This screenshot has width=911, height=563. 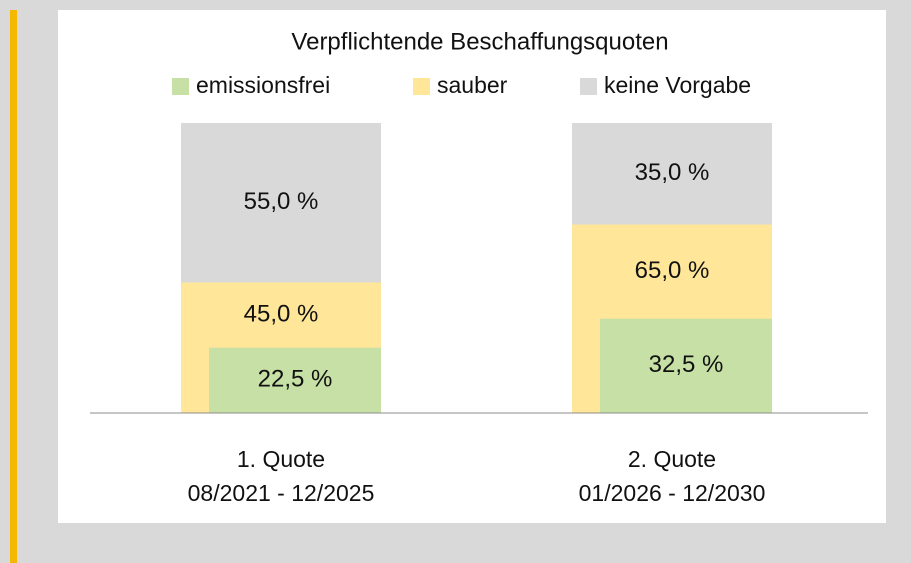 What do you see at coordinates (672, 459) in the screenshot?
I see `x-tick-label: 2. Quote` at bounding box center [672, 459].